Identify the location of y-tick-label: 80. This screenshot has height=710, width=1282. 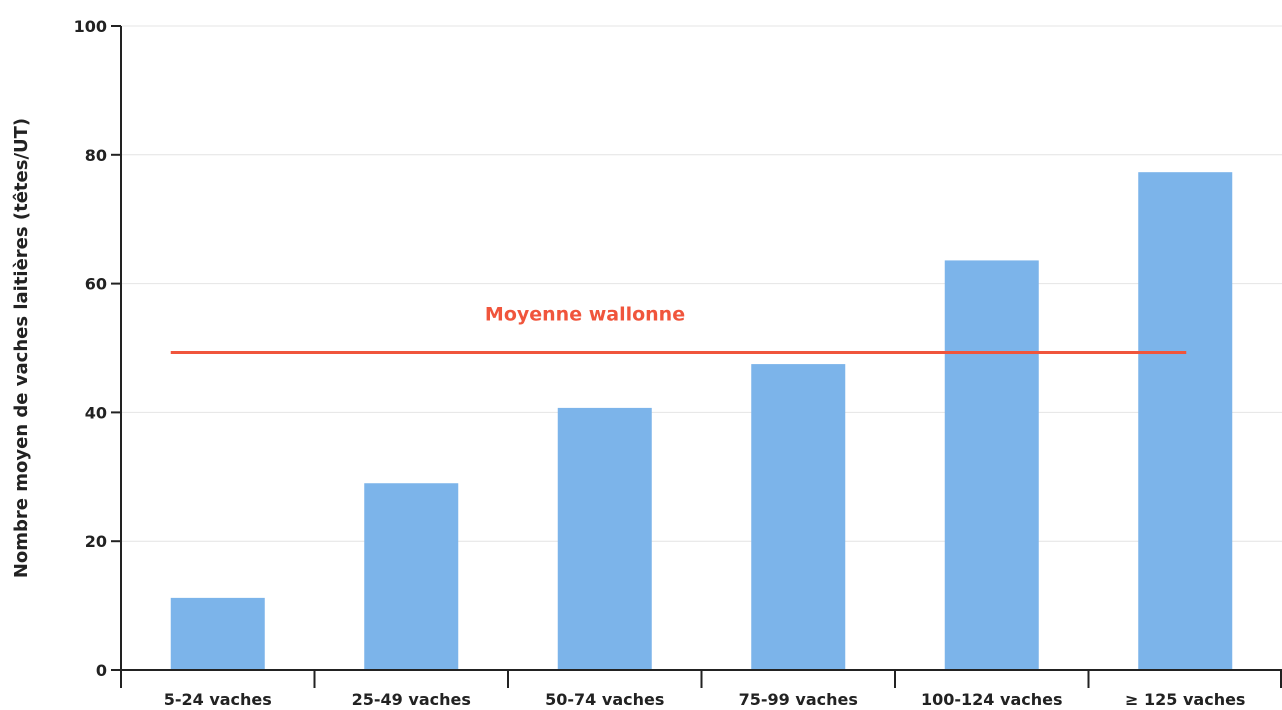
(96, 155).